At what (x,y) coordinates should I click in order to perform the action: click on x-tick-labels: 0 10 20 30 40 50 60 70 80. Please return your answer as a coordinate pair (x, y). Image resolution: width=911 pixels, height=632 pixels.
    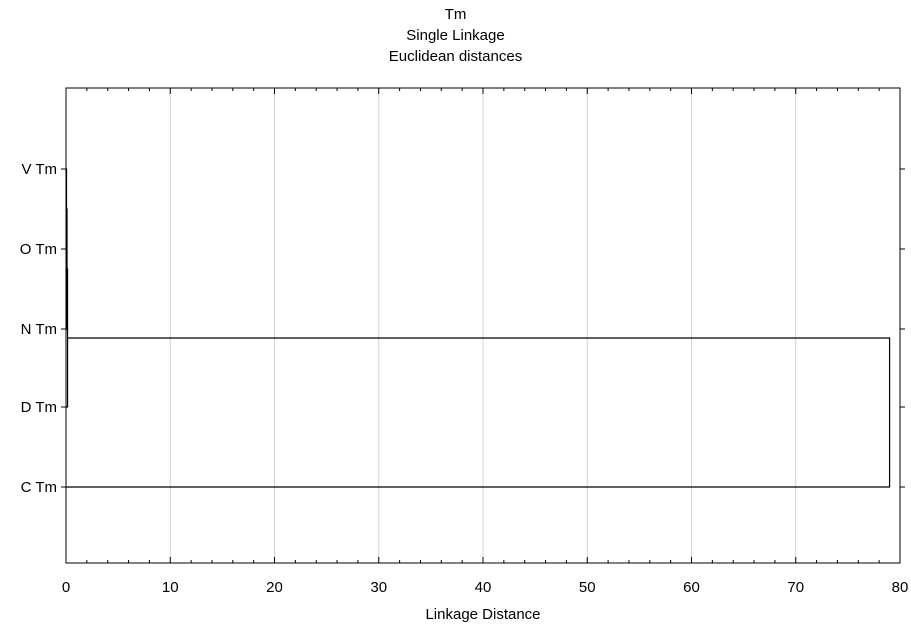
    Looking at the image, I should click on (485, 587).